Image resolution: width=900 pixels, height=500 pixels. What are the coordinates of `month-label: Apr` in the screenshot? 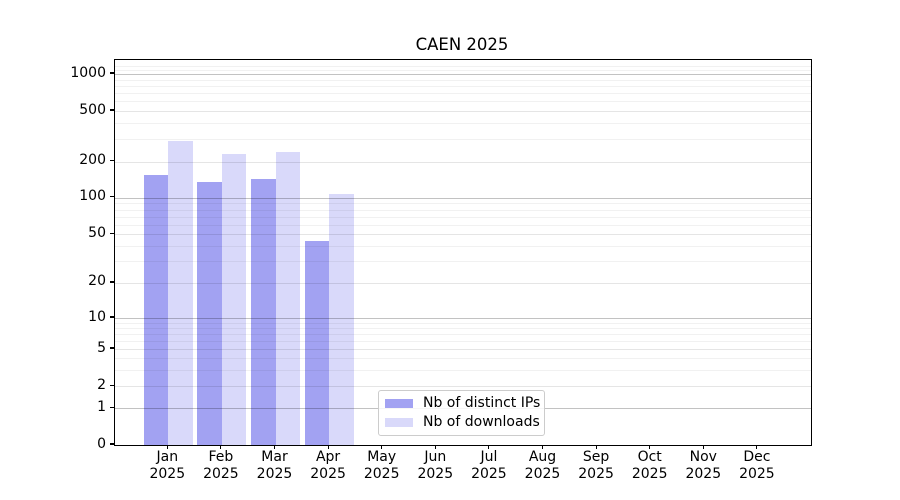 It's located at (328, 457).